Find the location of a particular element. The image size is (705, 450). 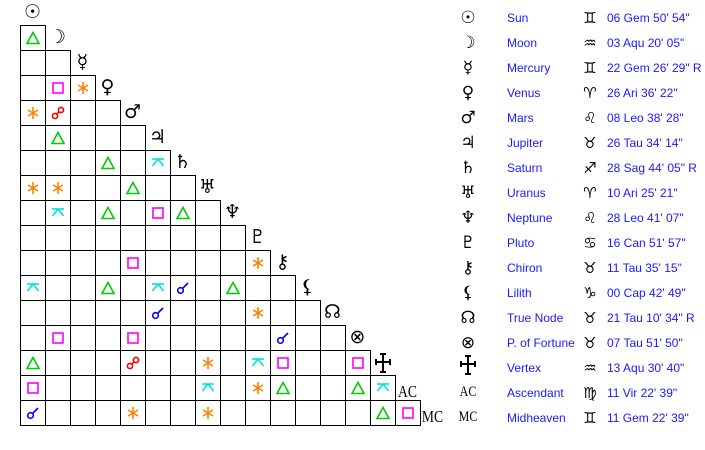

grid-header-true-node-icon: ☊ is located at coordinates (332, 312).